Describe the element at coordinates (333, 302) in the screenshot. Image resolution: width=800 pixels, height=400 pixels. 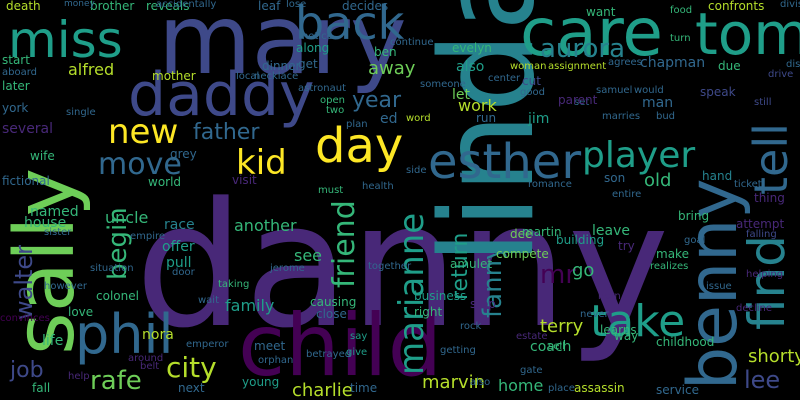
I see `word: causing` at that location.